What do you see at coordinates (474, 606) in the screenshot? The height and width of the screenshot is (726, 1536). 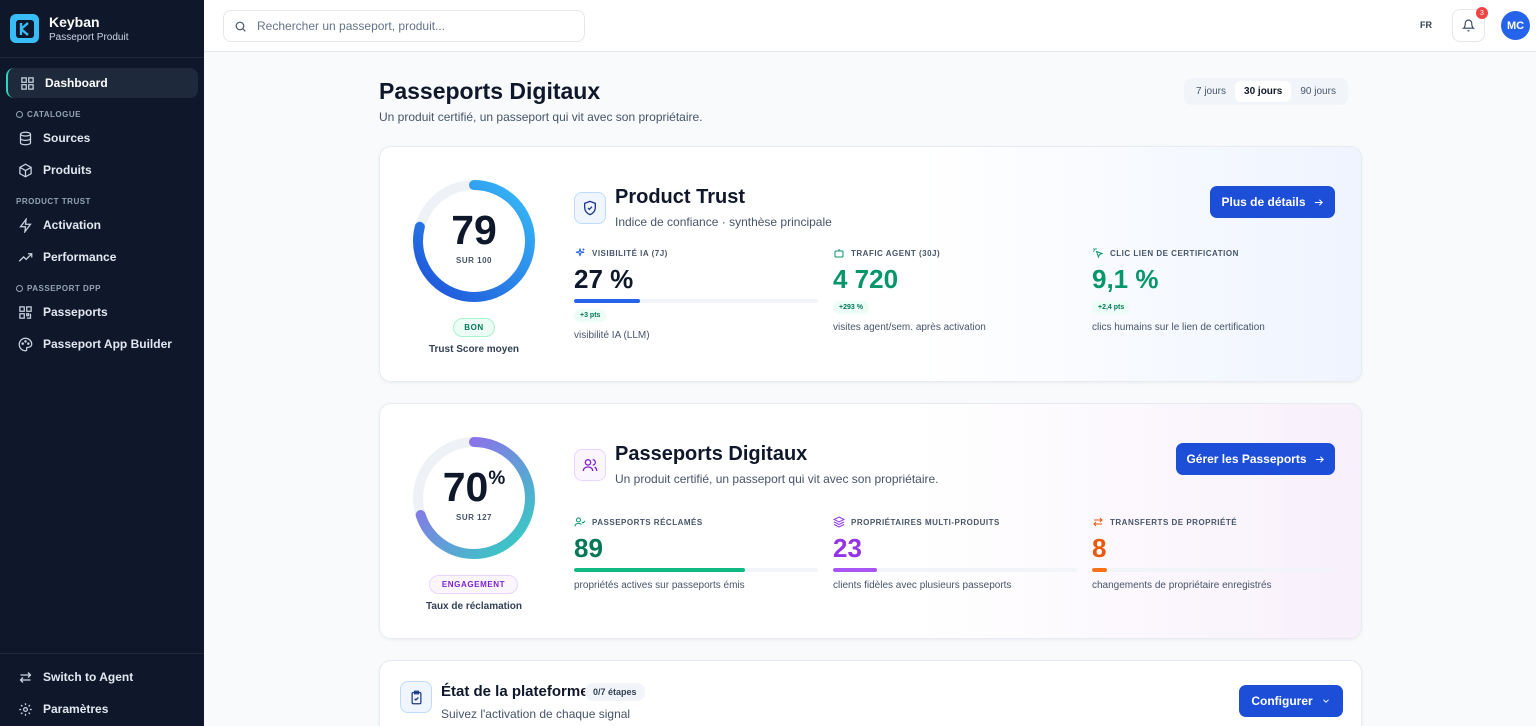 I see `claim-rate-caption: Taux de réclamation` at bounding box center [474, 606].